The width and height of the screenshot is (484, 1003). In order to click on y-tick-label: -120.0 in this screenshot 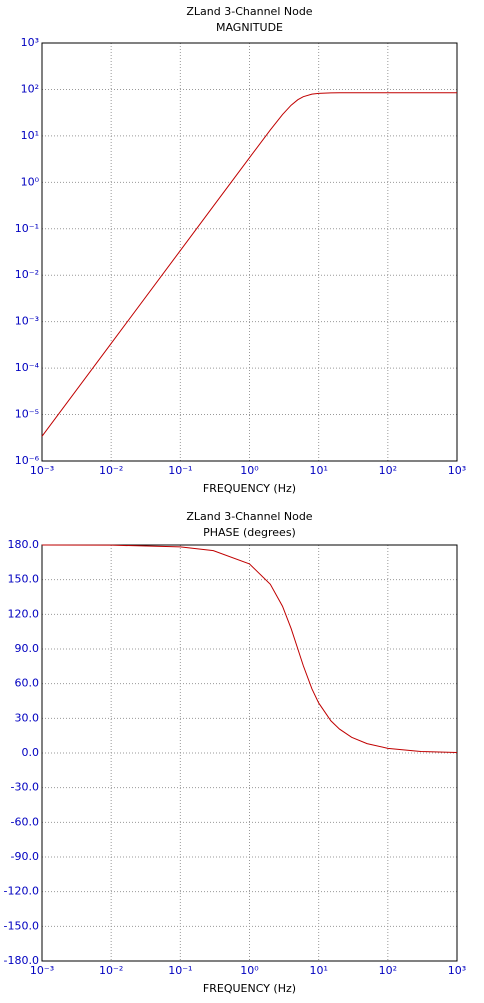, I will do `click(21, 891)`.